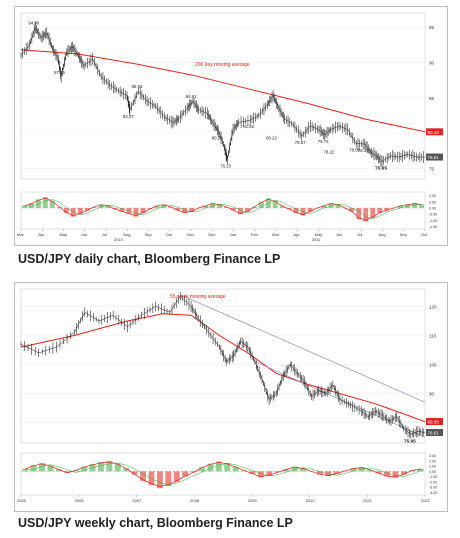  I want to click on year-label: 2010, so click(119, 239).